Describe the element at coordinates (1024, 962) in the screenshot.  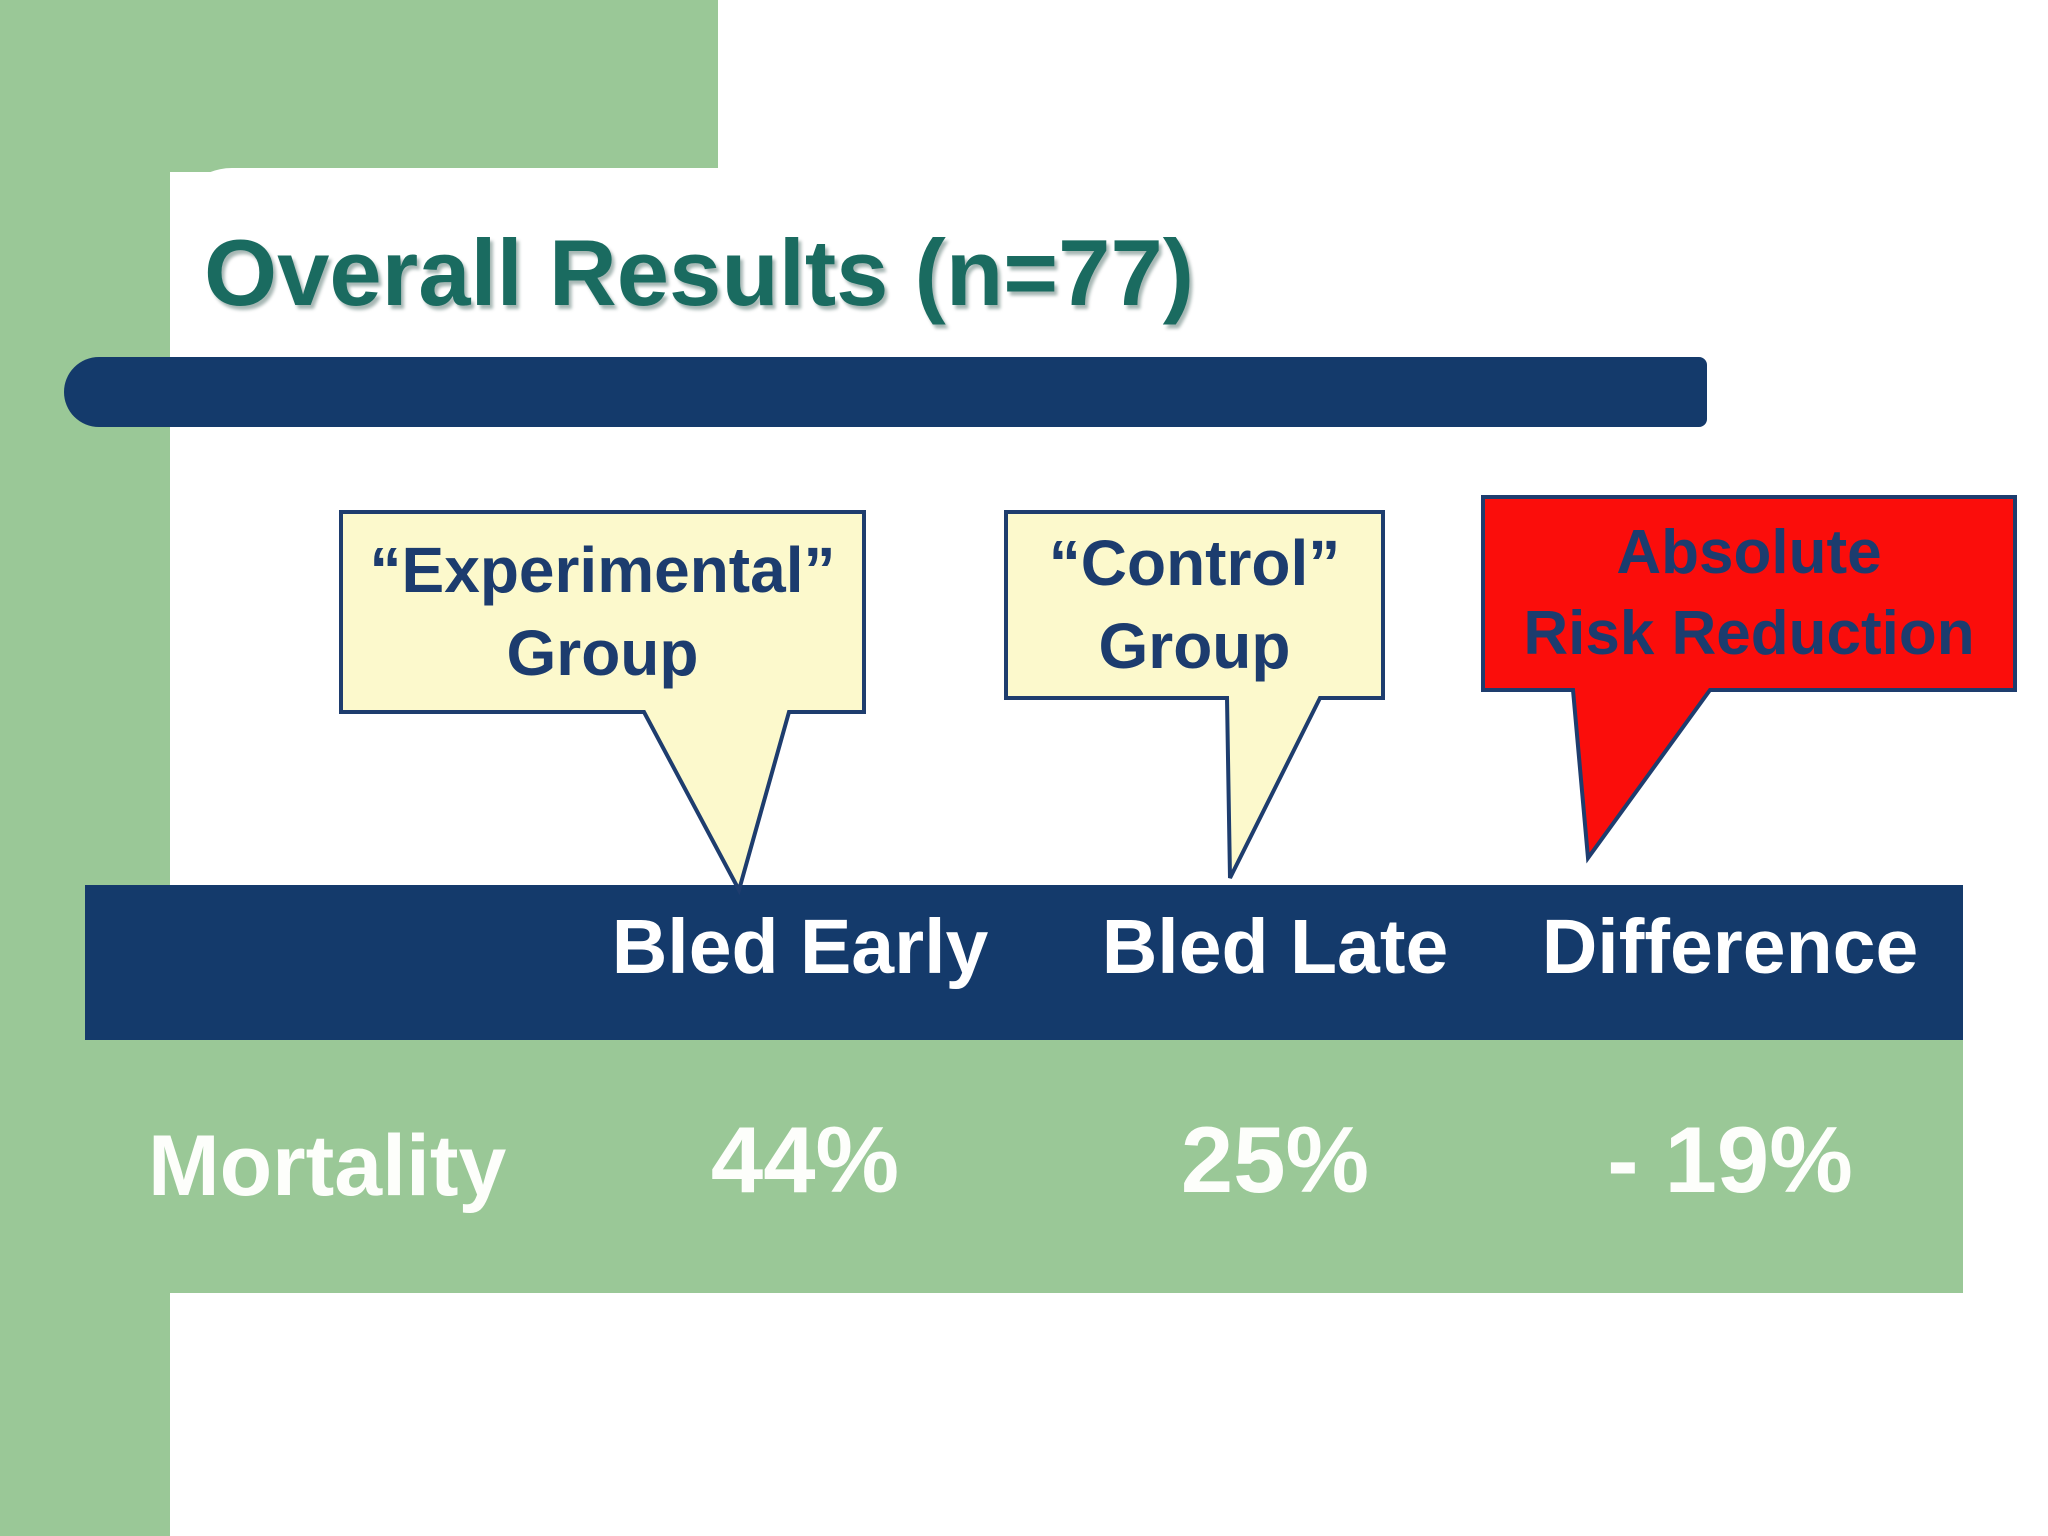
I see `table-header-band` at that location.